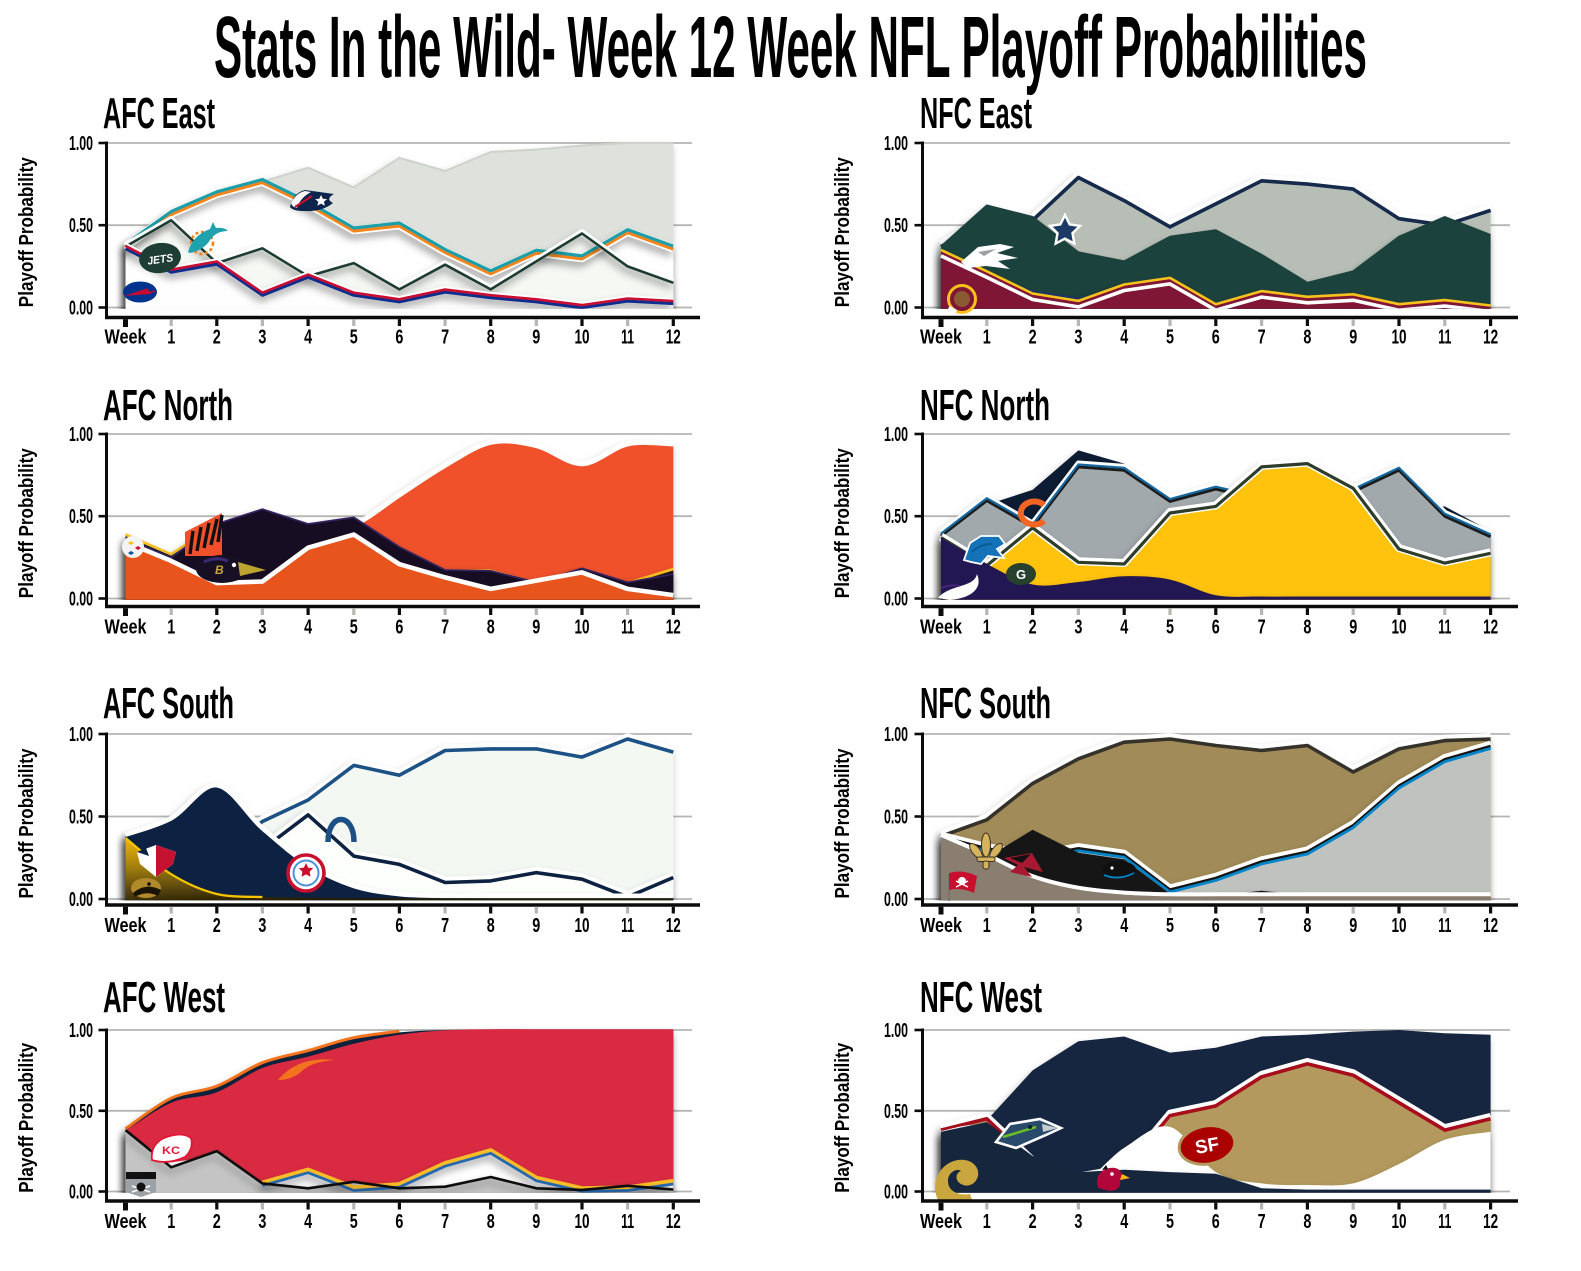 Image resolution: width=1581 pixels, height=1271 pixels. Describe the element at coordinates (168, 405) in the screenshot. I see `svg-text: AFC North` at that location.